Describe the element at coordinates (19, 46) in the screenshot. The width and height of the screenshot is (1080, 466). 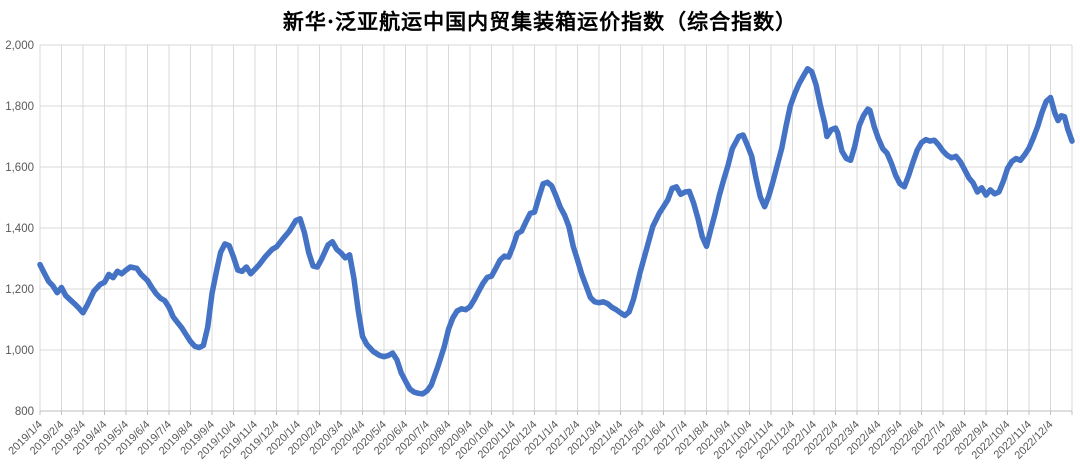
I see `y-tick-label: 2,000` at that location.